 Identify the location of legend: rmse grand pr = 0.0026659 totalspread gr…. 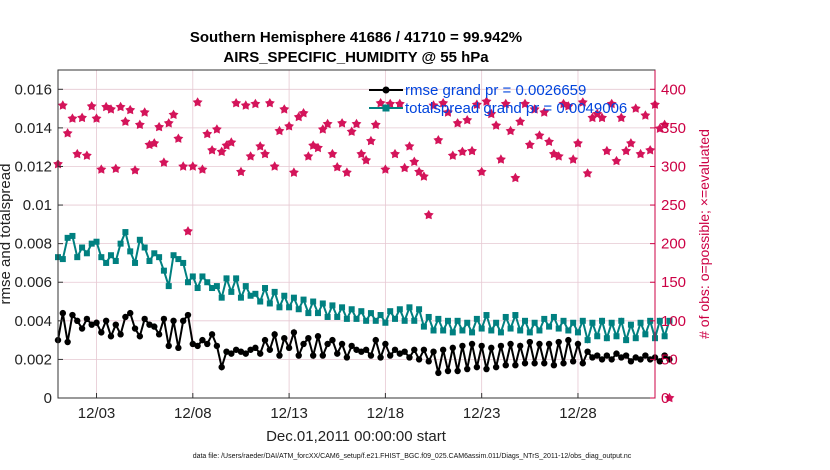
(498, 99).